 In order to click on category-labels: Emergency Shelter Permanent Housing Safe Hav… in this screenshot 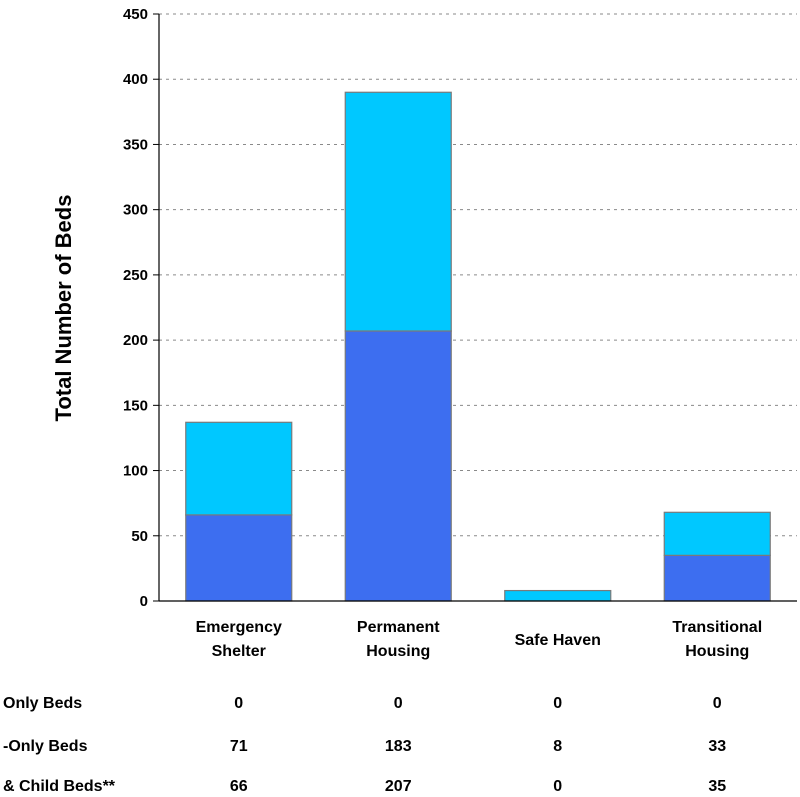, I will do `click(479, 639)`.